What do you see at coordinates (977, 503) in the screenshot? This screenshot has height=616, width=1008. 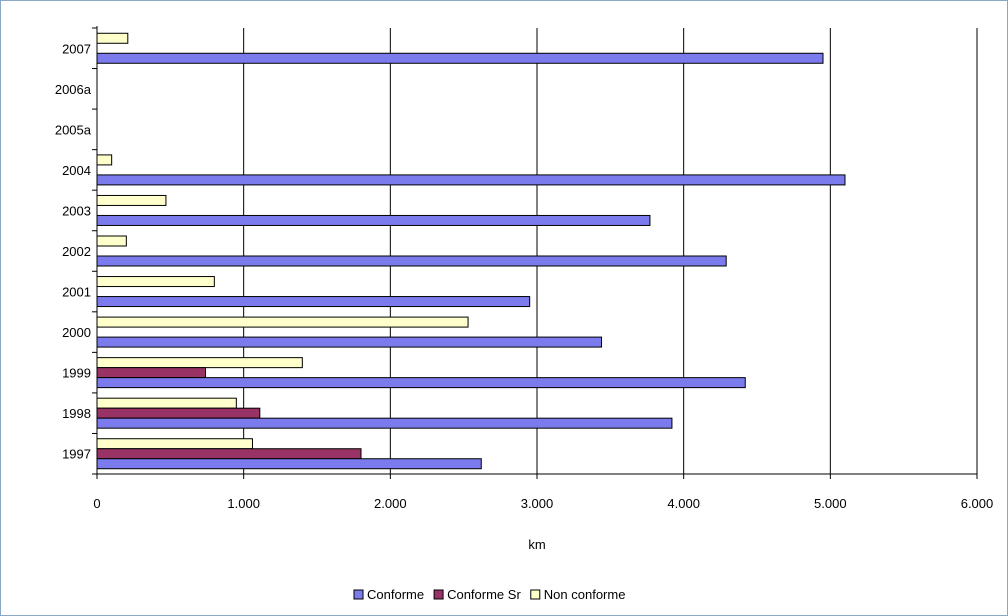 I see `x-tick-label-6000: 6.000` at bounding box center [977, 503].